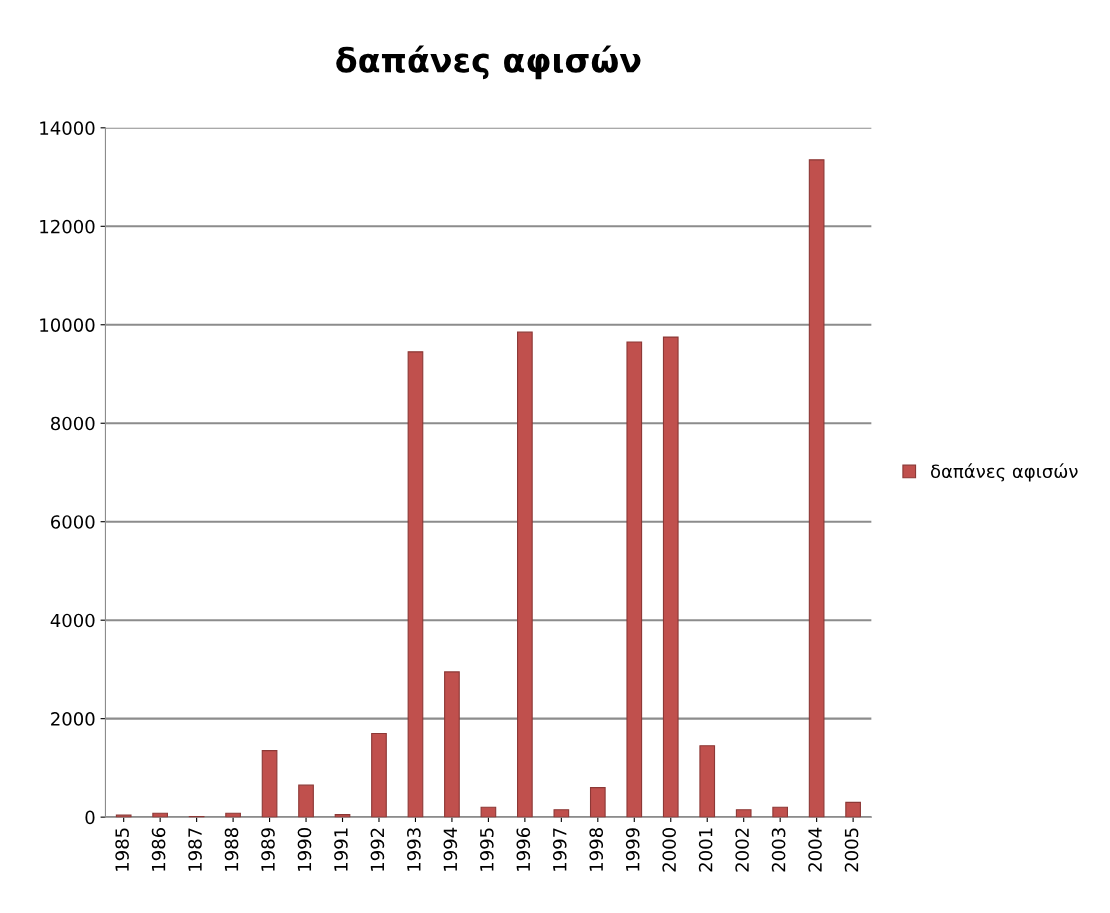  Describe the element at coordinates (669, 850) in the screenshot. I see `x-tick-label: 2000` at that location.